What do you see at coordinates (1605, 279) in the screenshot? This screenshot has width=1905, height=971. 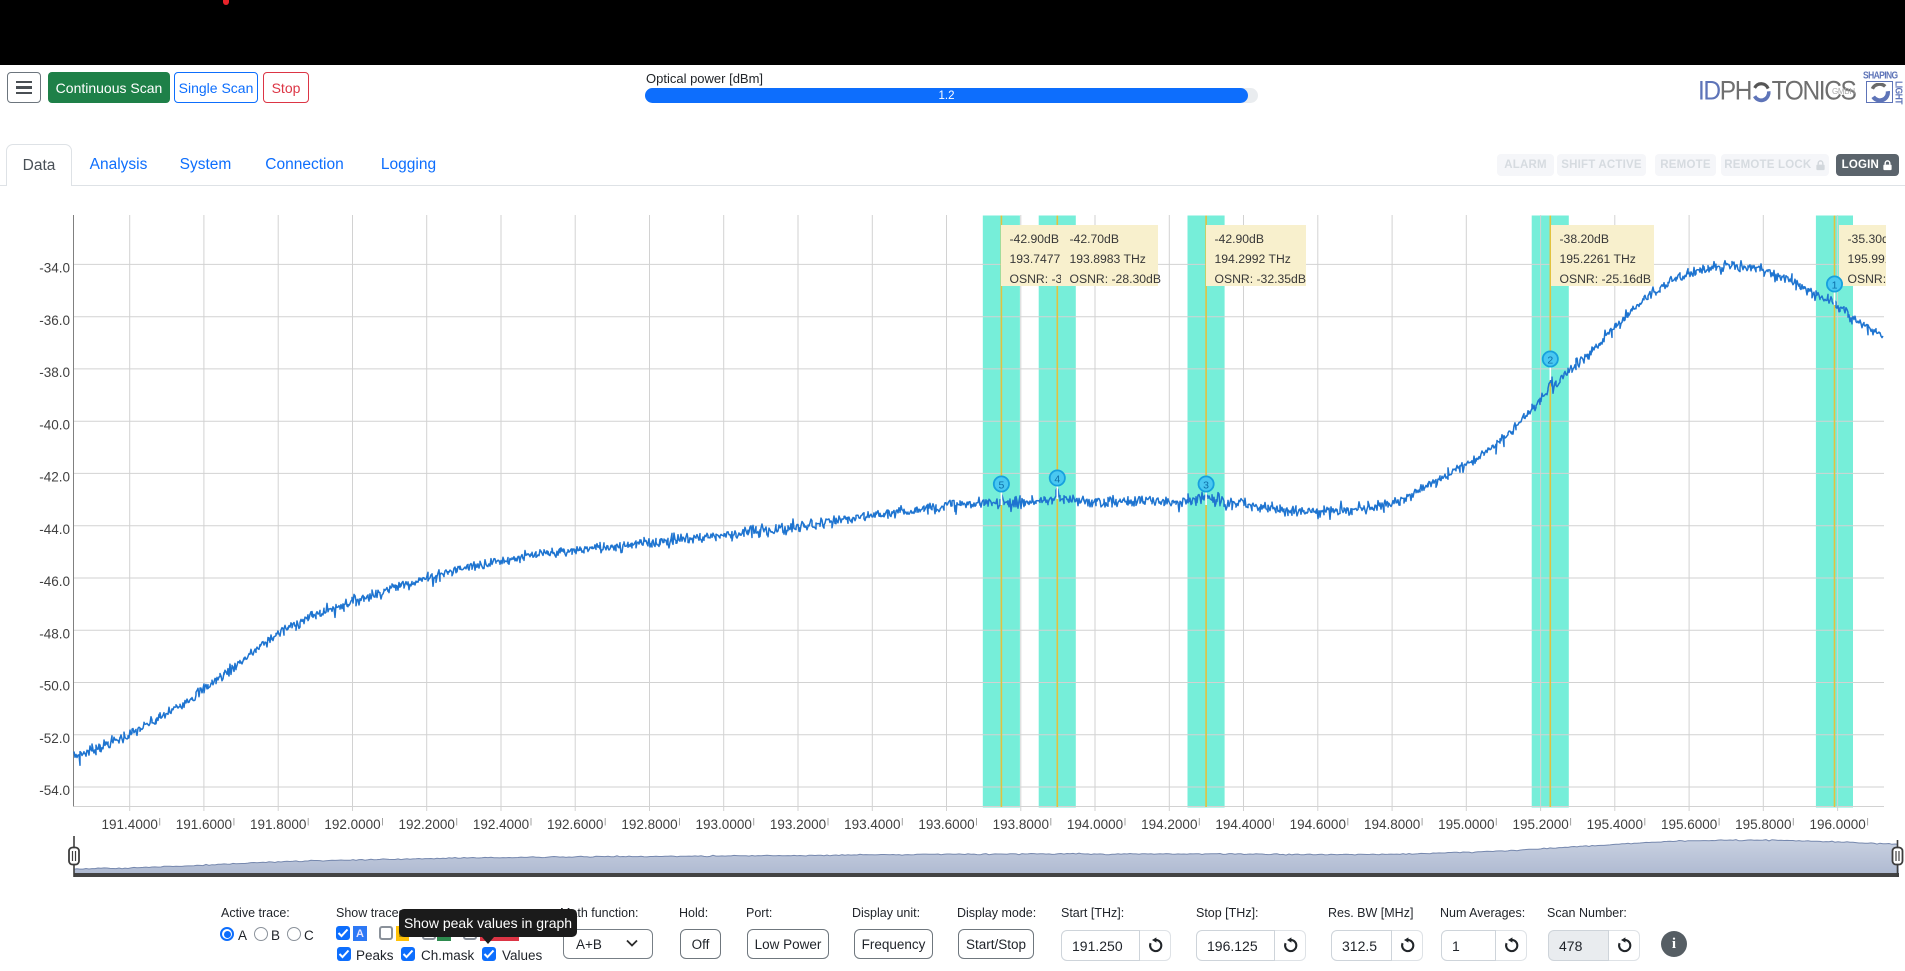 I see `svg-text: OSNR: -25.16dB` at bounding box center [1605, 279].